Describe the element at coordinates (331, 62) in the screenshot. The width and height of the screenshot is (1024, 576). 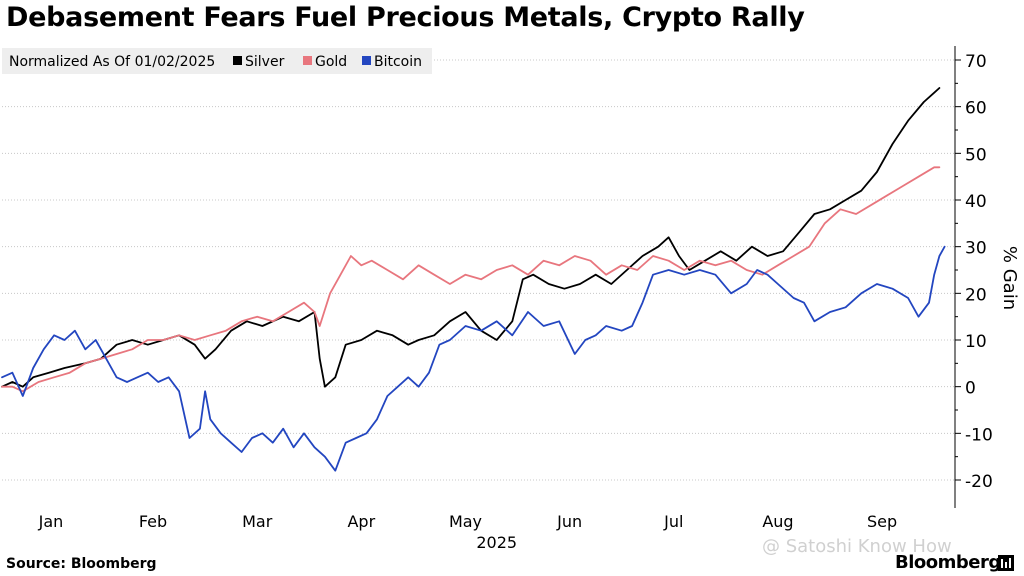
I see `legend-label-gold: Gold` at that location.